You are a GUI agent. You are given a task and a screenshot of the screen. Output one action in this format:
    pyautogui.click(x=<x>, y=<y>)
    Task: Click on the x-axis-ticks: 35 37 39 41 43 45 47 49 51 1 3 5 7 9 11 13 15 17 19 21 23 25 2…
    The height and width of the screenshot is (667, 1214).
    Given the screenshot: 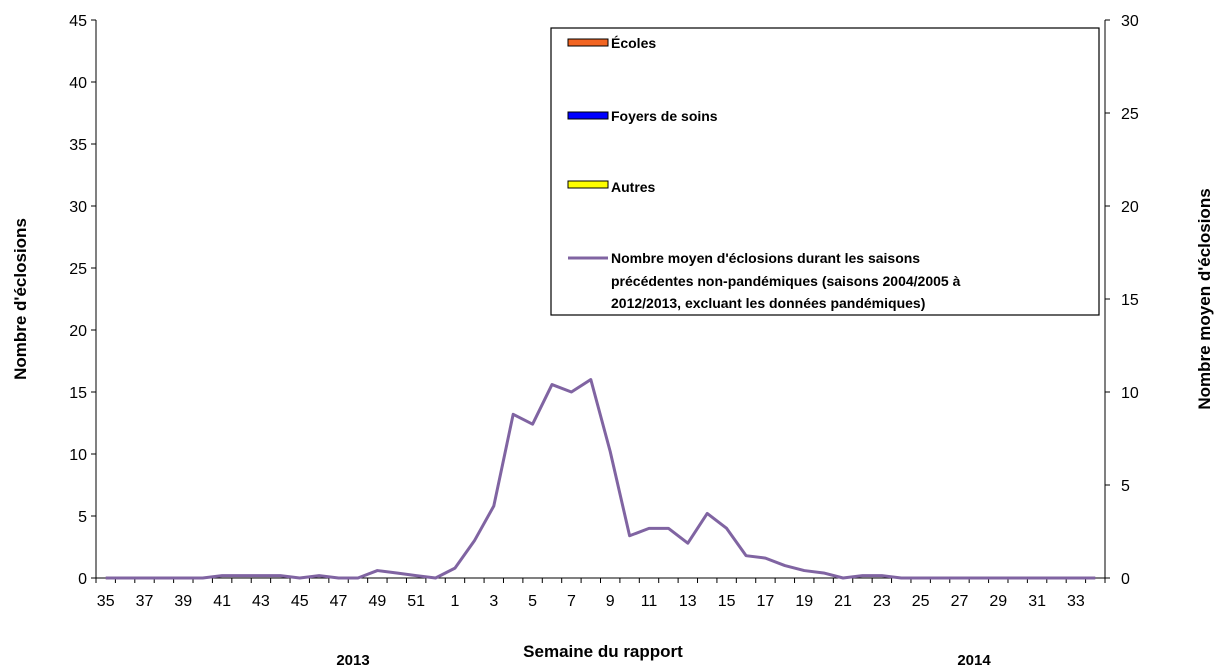 What is the action you would take?
    pyautogui.click(x=600, y=594)
    